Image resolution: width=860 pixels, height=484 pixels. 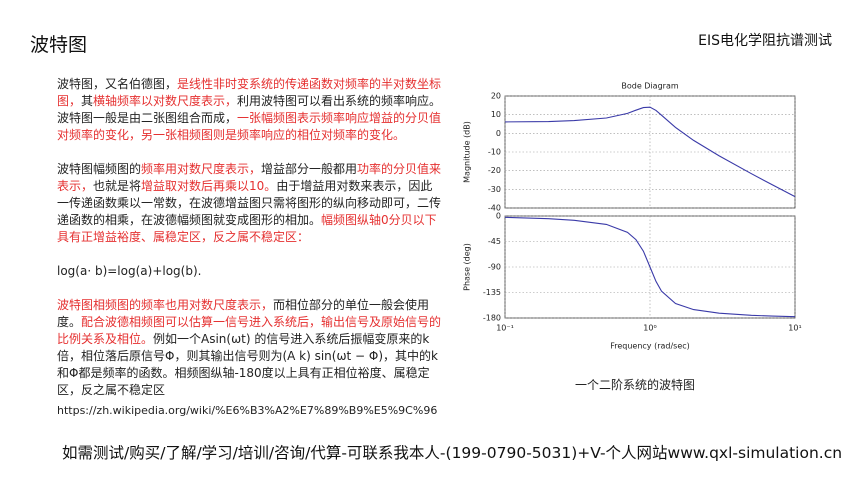 What do you see at coordinates (165, 305) in the screenshot?
I see `text-run: 波特图相频图的频率也用对数尺度表示，` at bounding box center [165, 305].